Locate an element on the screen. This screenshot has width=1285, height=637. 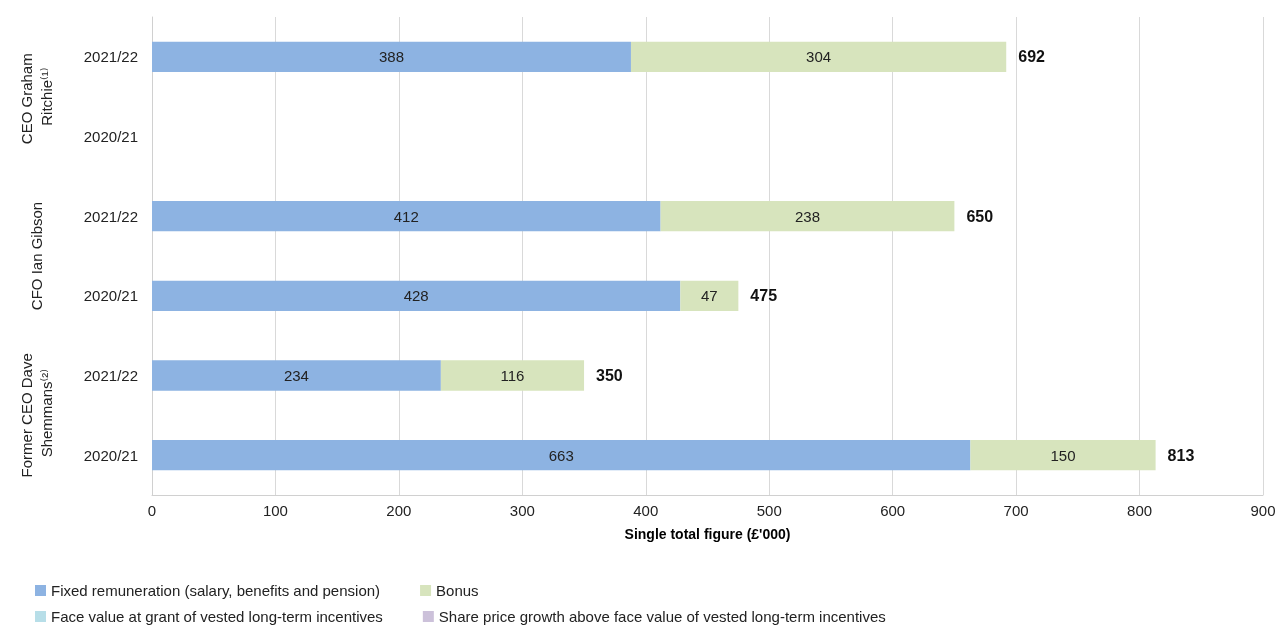
data-label: 116 is located at coordinates (512, 375).